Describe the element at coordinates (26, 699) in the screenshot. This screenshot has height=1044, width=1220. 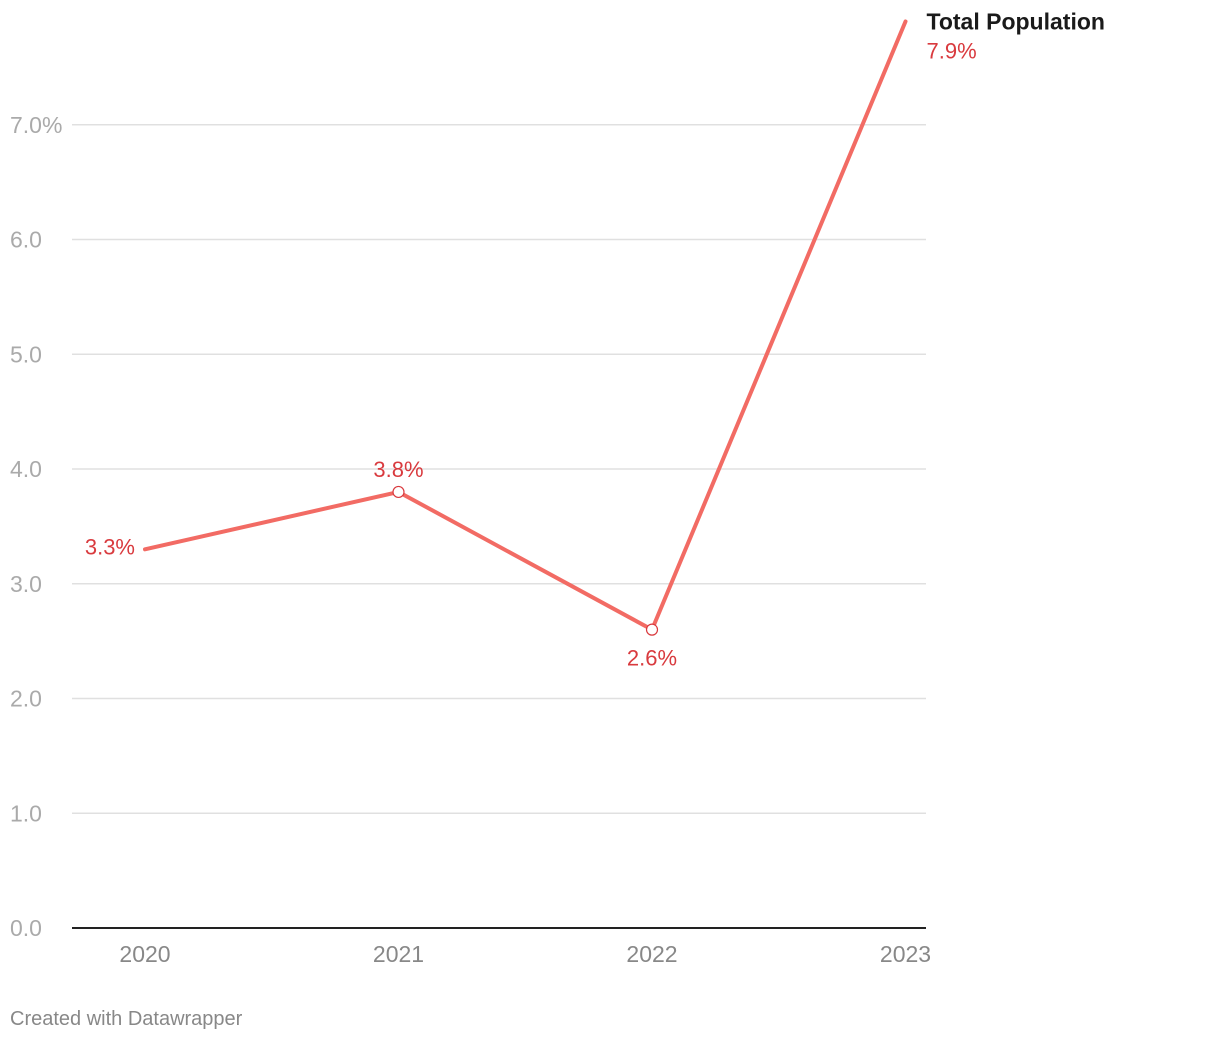
I see `y-tick-label-2: 2.0` at that location.